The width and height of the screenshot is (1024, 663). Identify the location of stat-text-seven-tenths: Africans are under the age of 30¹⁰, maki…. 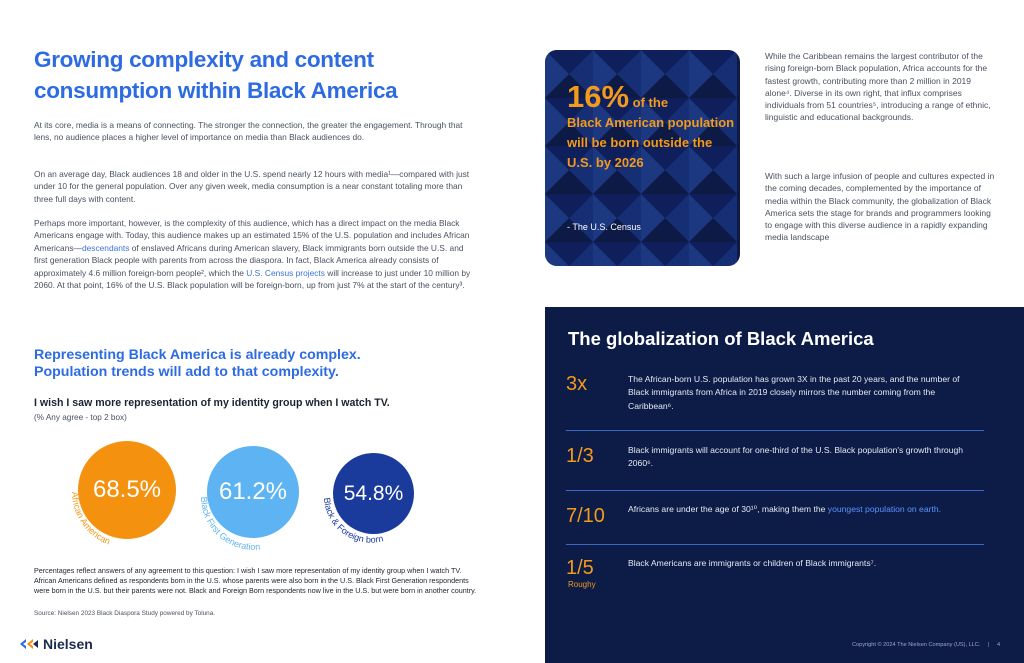
(798, 509).